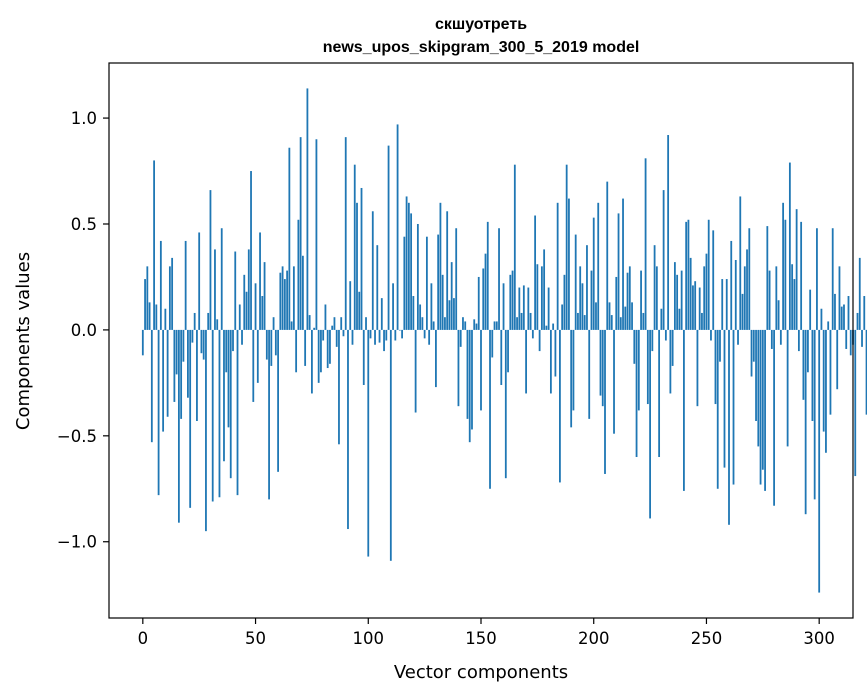  I want to click on y-tick-label: 0.0, so click(84, 330).